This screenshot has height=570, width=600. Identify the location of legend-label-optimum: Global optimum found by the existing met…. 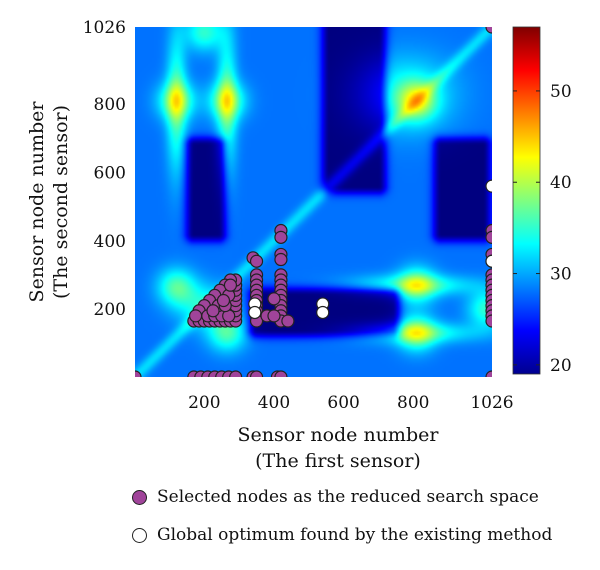
(355, 535).